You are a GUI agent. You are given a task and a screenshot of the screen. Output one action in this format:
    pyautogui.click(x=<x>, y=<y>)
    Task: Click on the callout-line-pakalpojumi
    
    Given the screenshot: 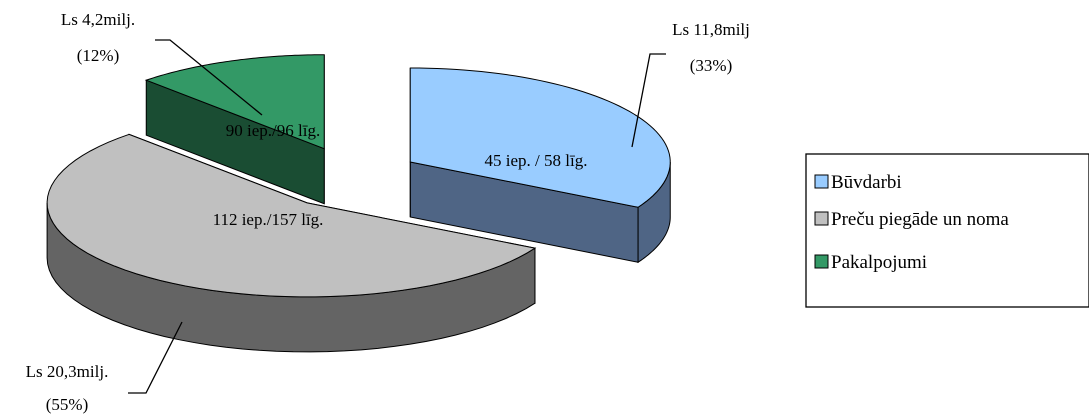 What is the action you would take?
    pyautogui.click(x=209, y=77)
    